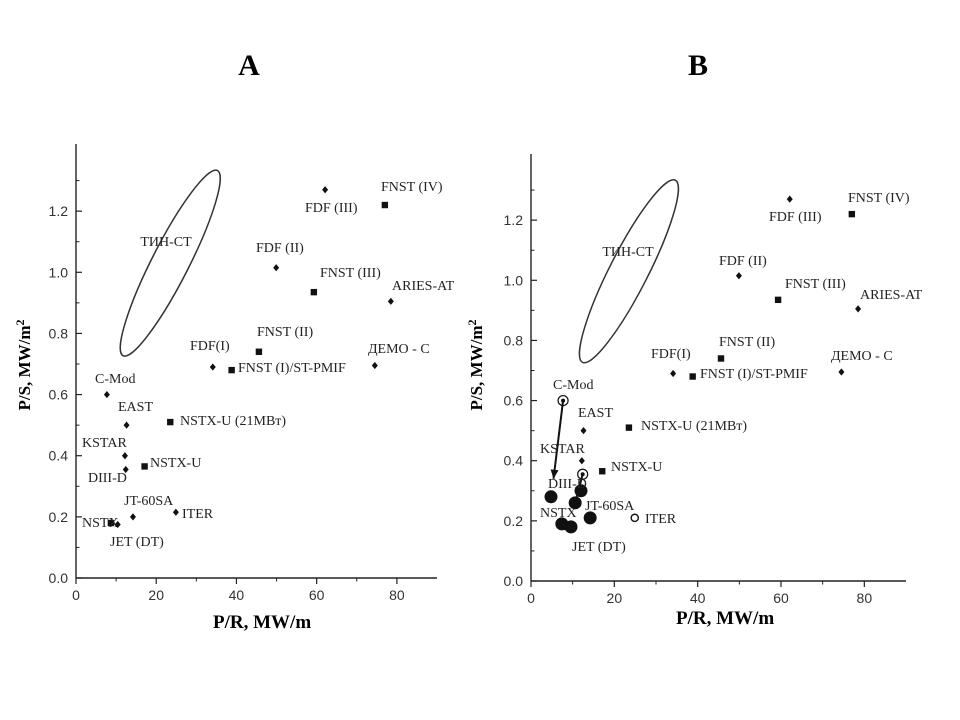 This screenshot has width=960, height=720. Describe the element at coordinates (852, 214) in the screenshot. I see `point-fnst-iv` at that location.